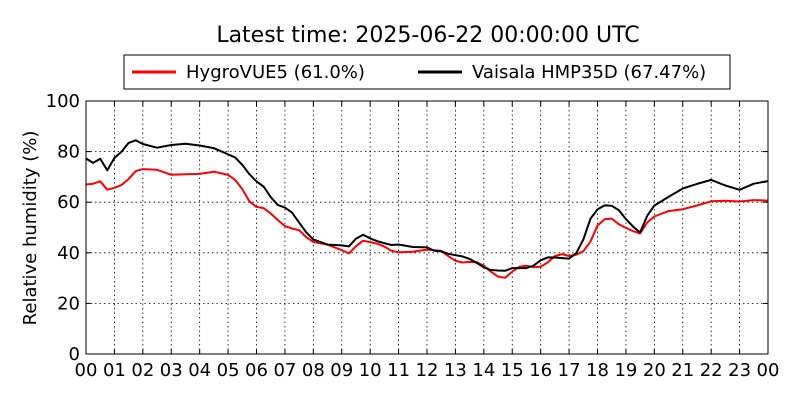  Describe the element at coordinates (398, 370) in the screenshot. I see `x-tick-label: 11` at that location.